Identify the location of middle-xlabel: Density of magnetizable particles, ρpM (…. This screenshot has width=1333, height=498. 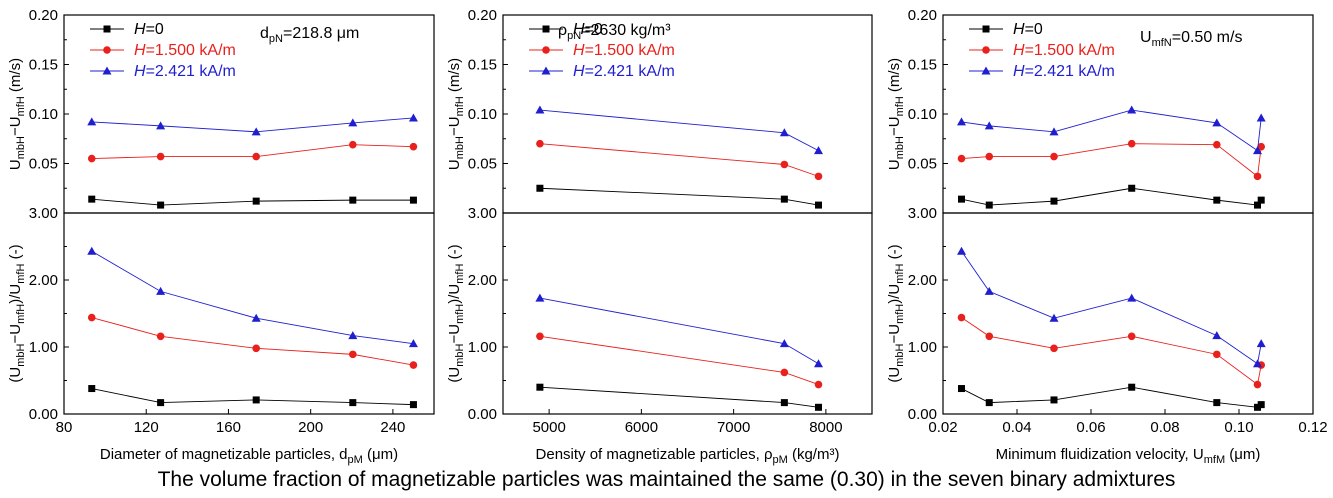
(688, 456).